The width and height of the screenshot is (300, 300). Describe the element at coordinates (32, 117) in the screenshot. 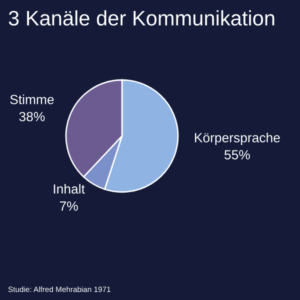

I see `data-label: 38%` at that location.